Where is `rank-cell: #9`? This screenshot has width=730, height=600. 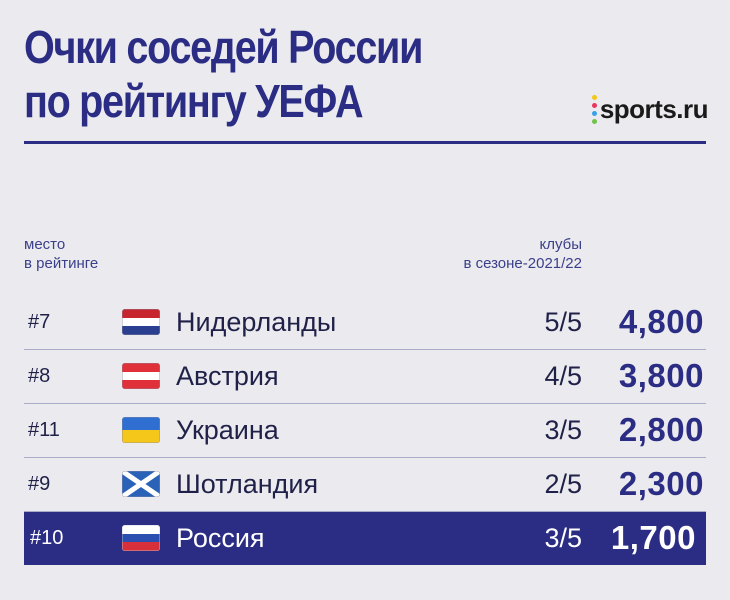
rank-cell: #9 is located at coordinates (39, 483).